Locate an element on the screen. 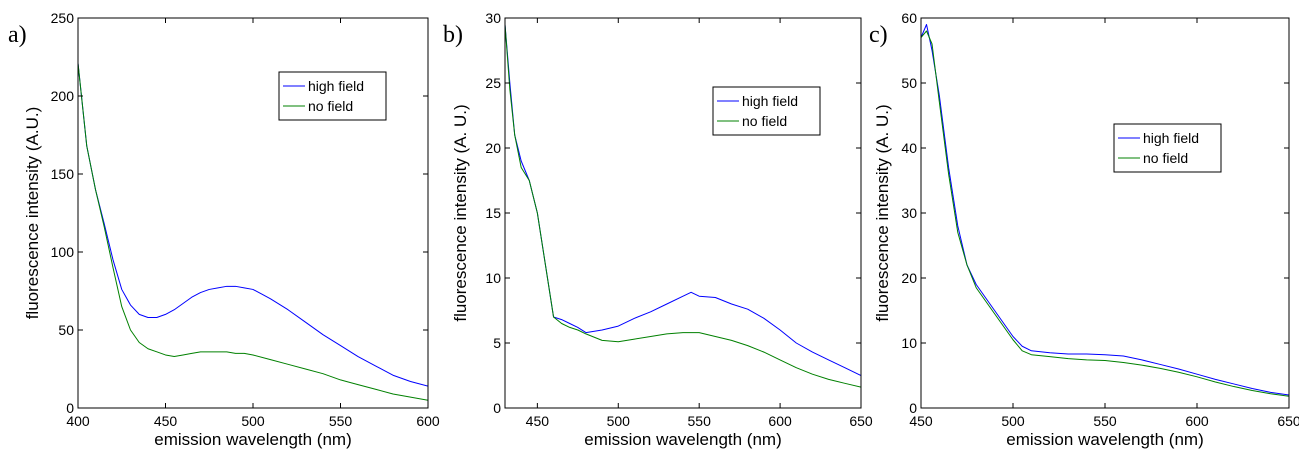 This screenshot has height=453, width=1299. y-tick-label: 100 is located at coordinates (63, 252).